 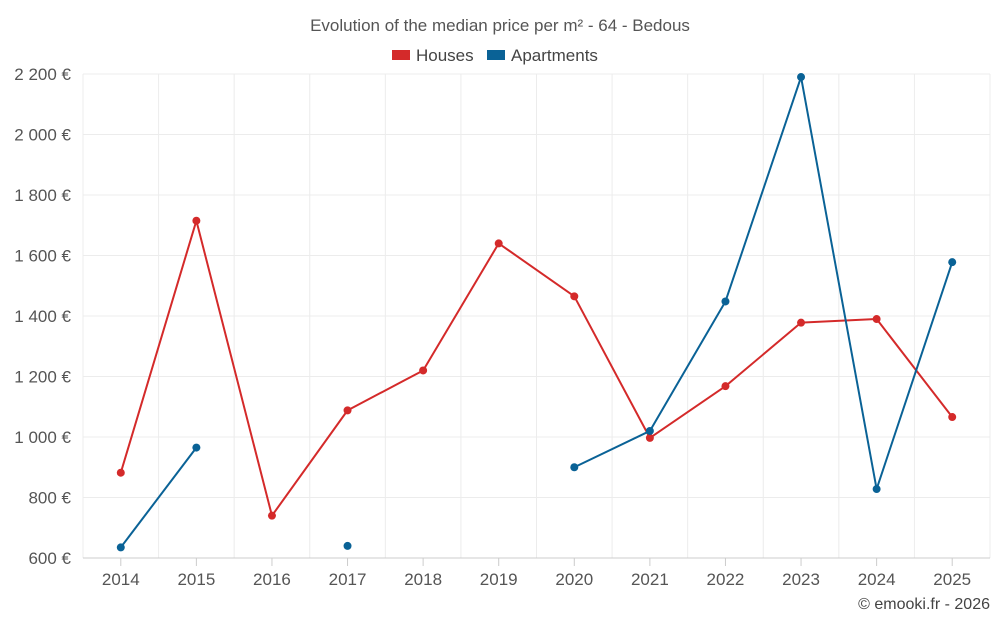 What do you see at coordinates (649, 430) in the screenshot?
I see `data-point-apartments-2021` at bounding box center [649, 430].